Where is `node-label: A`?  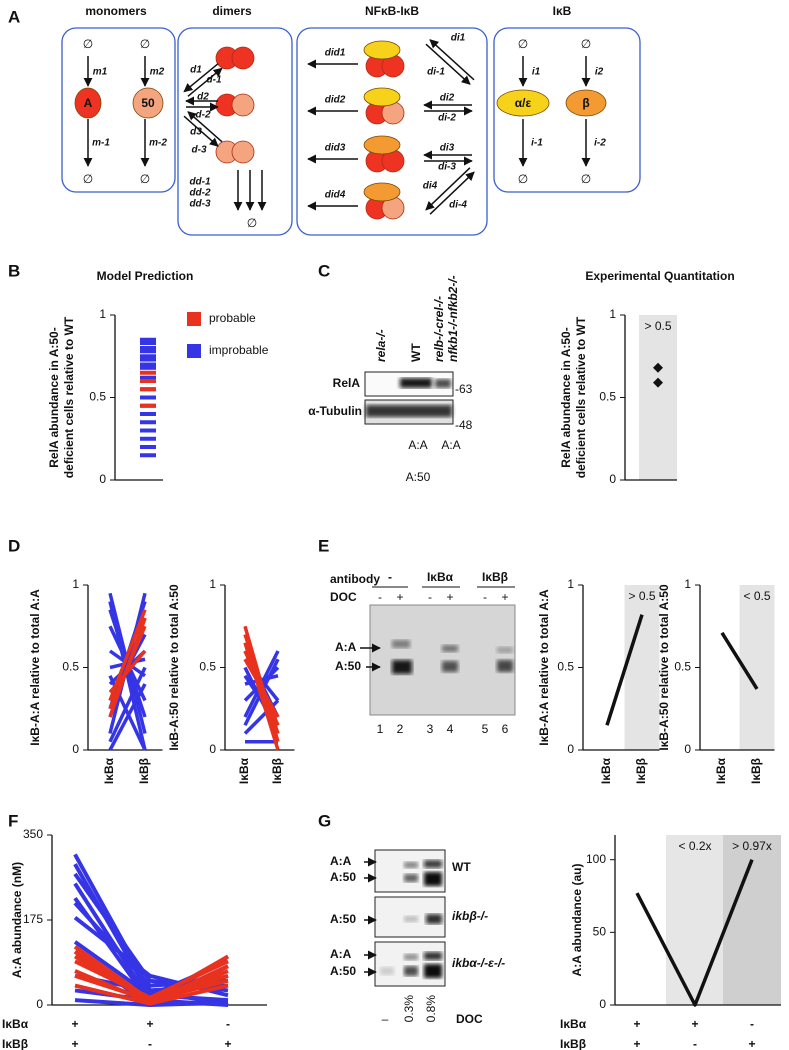
node-label: A is located at coordinates (88, 103).